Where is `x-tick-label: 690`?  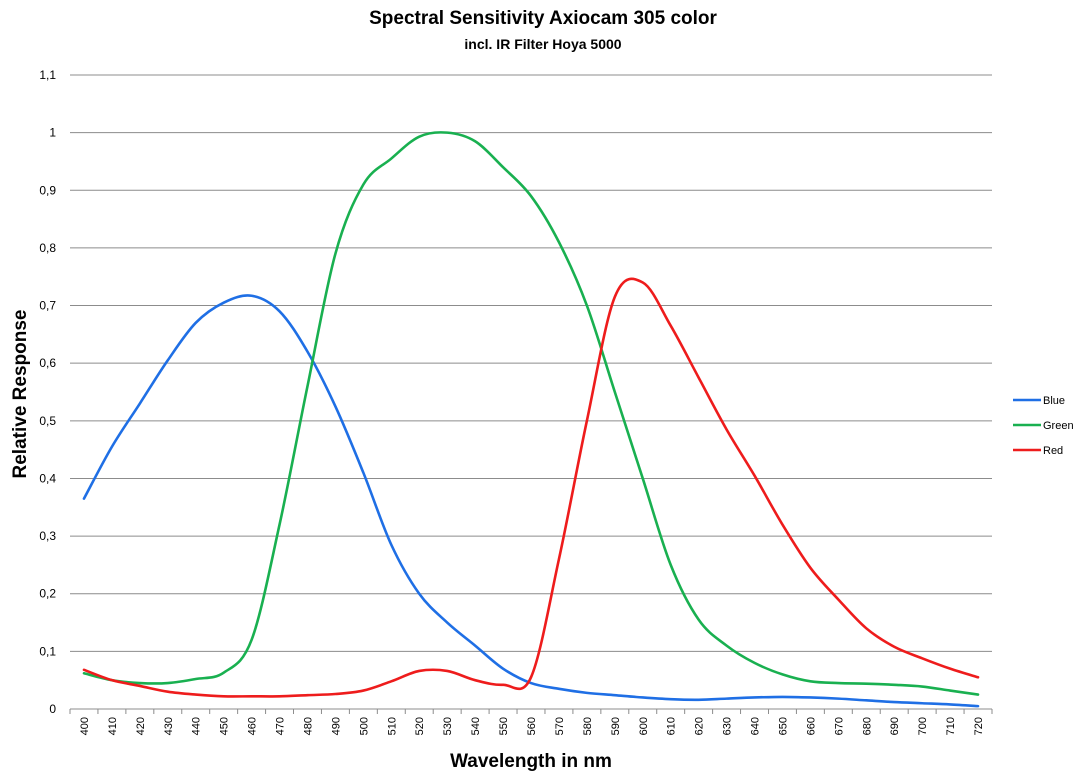 x-tick-label: 690 is located at coordinates (895, 726).